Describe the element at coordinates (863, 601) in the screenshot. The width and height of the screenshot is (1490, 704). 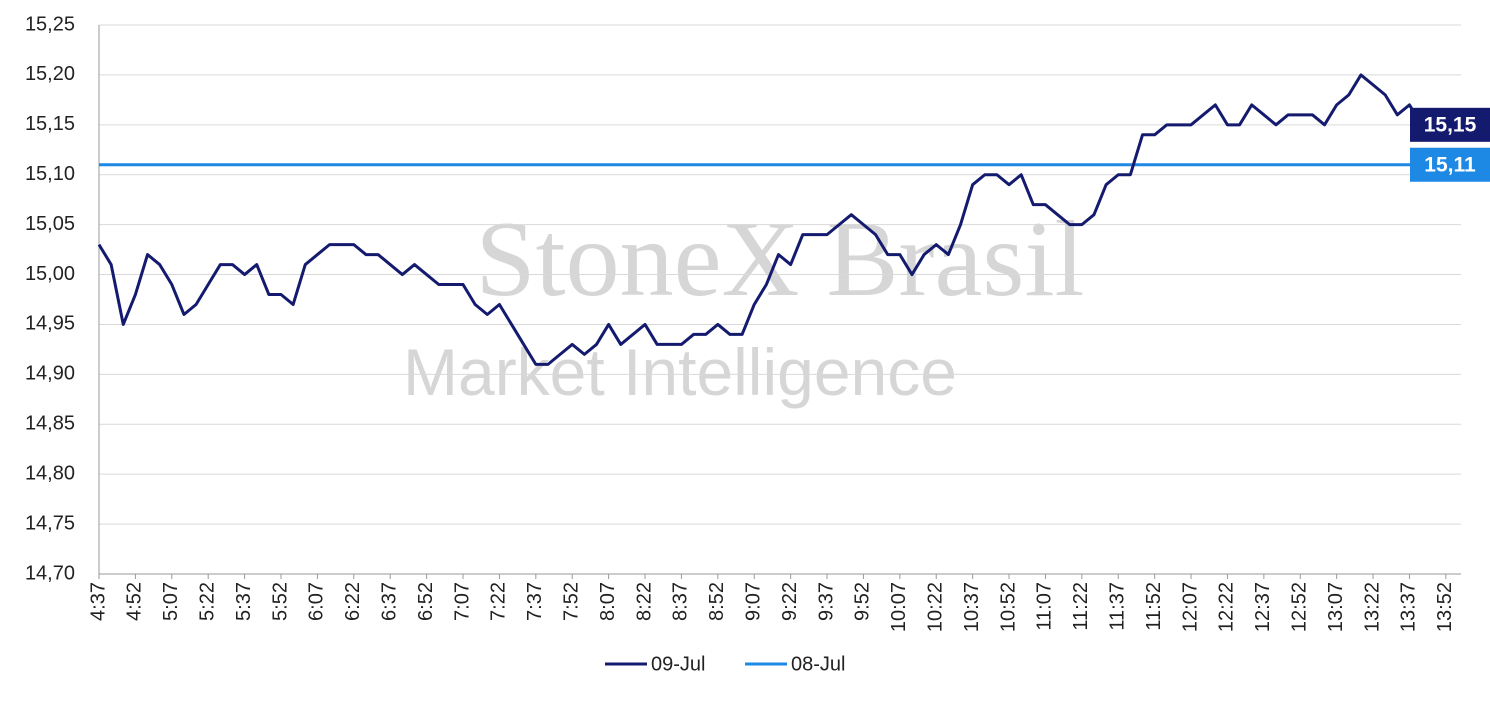
I see `x-tick-label: 9:52` at that location.